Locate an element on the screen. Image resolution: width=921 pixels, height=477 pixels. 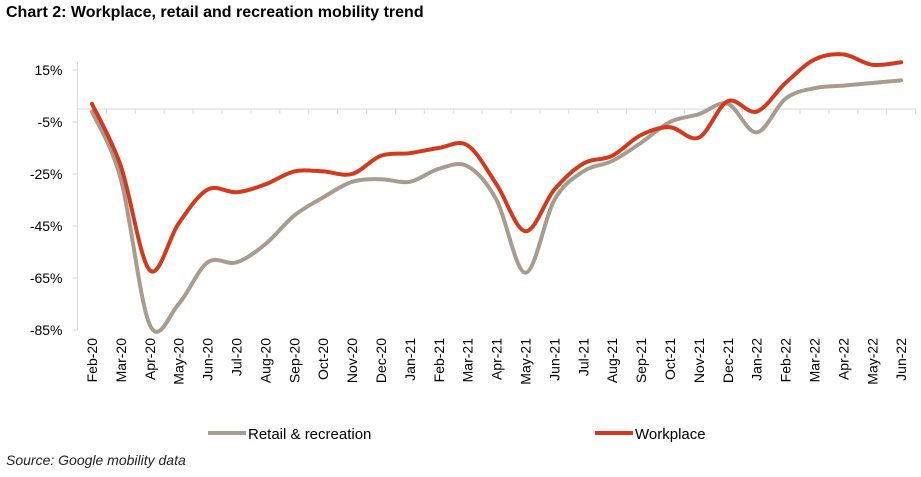
x-tick-label: May-20 is located at coordinates (179, 361).